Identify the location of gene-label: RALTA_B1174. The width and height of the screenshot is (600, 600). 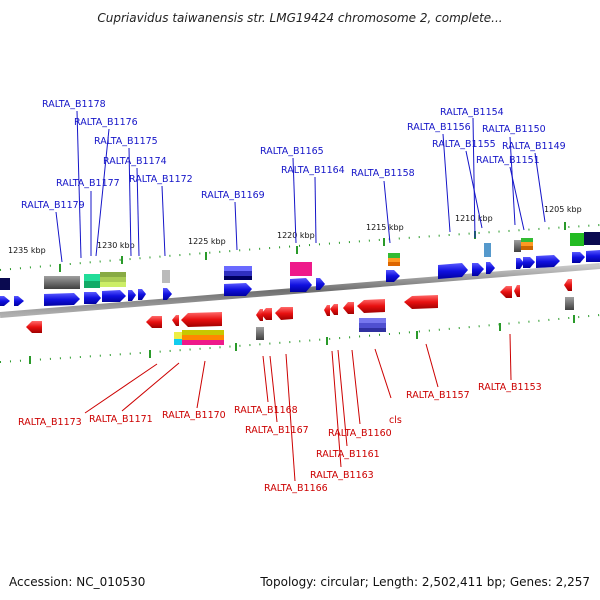
(135, 161).